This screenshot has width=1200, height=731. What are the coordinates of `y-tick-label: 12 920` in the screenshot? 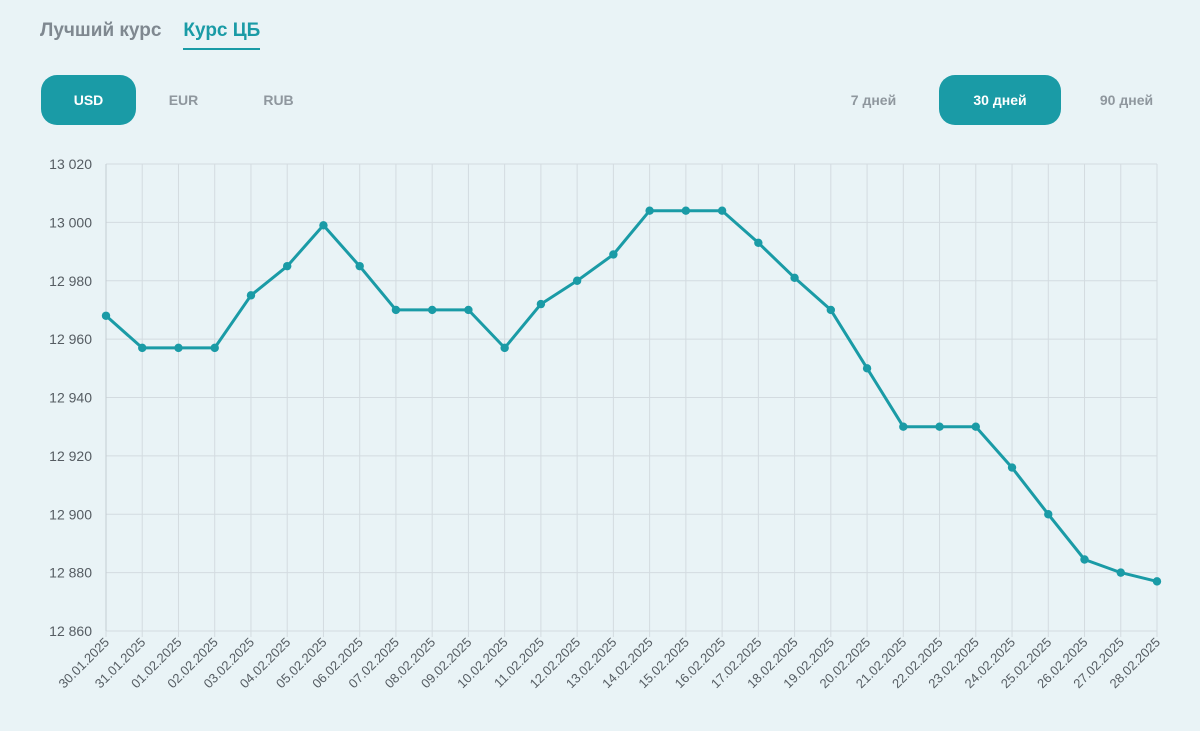 It's located at (70, 456).